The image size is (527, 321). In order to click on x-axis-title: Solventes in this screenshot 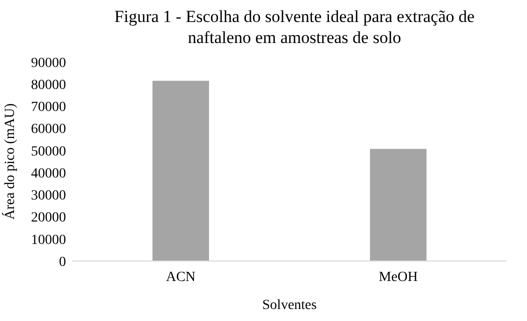, I will do `click(289, 305)`.